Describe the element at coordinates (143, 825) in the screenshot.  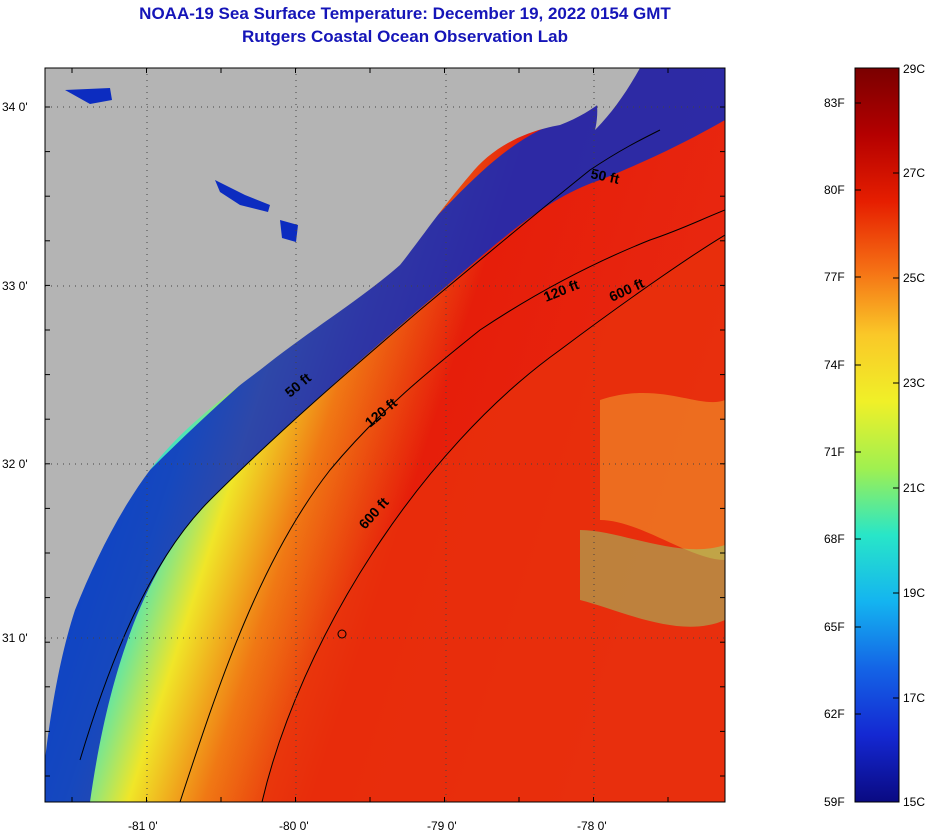
I see `lon-label: -81 0'` at that location.